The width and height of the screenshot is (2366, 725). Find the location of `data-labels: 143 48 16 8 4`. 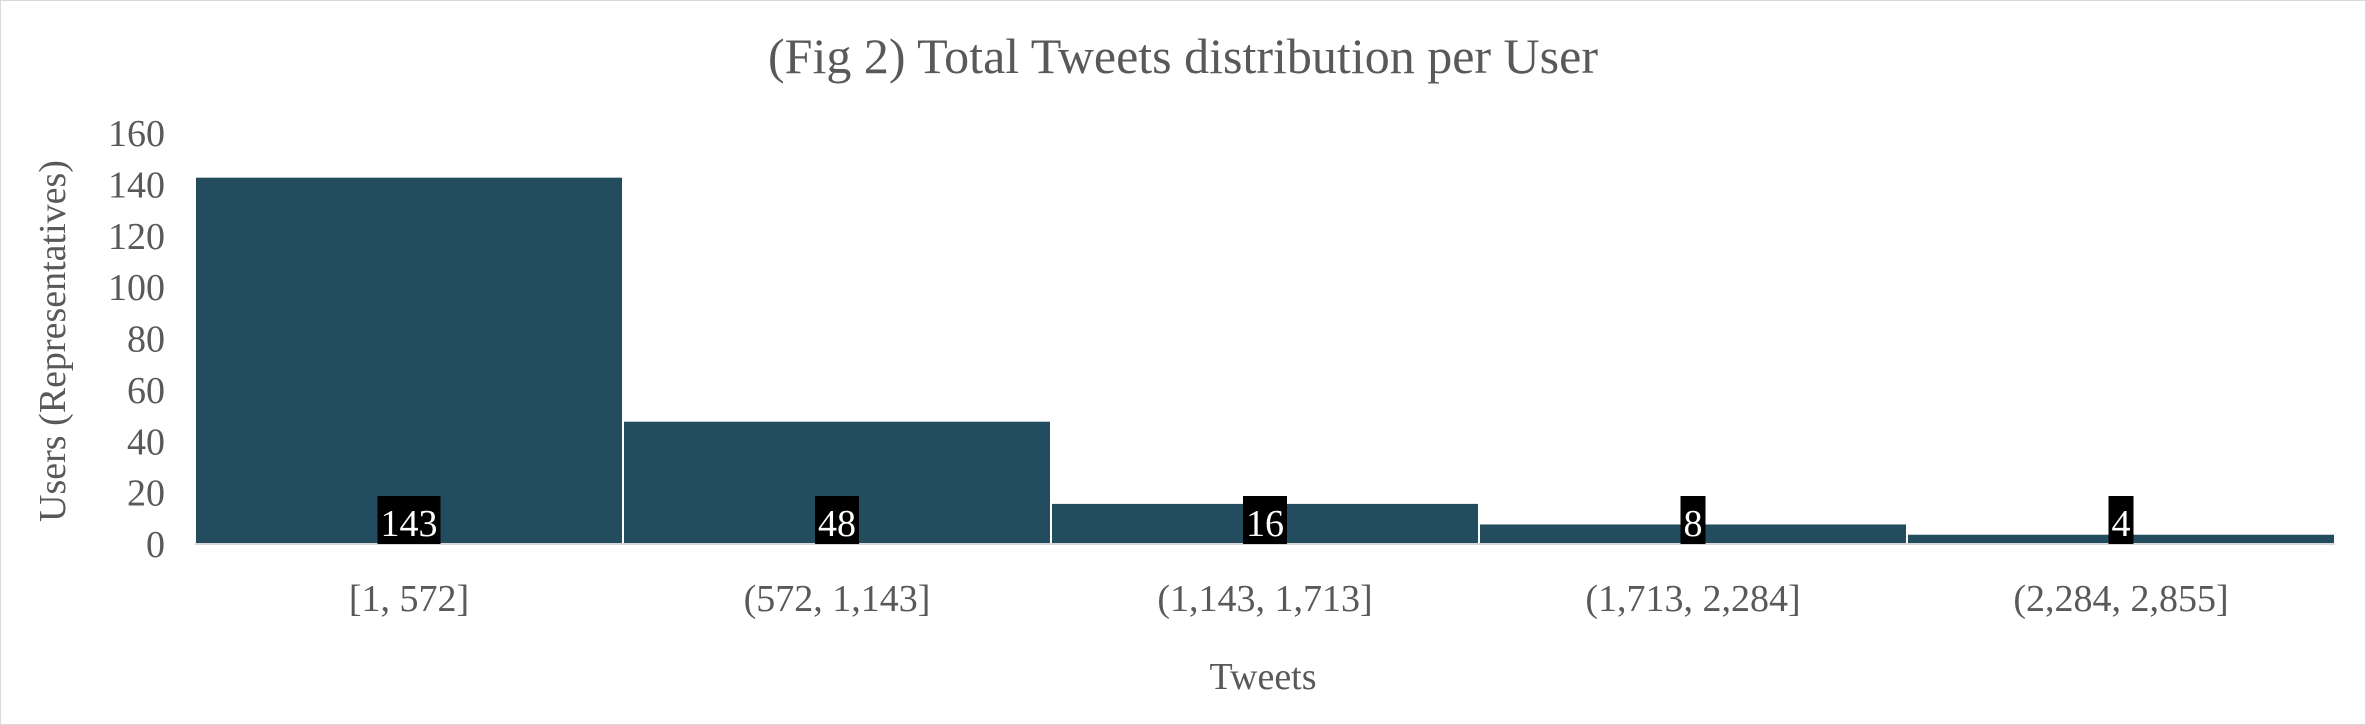

data-labels: 143 48 16 8 4 is located at coordinates (1255, 520).